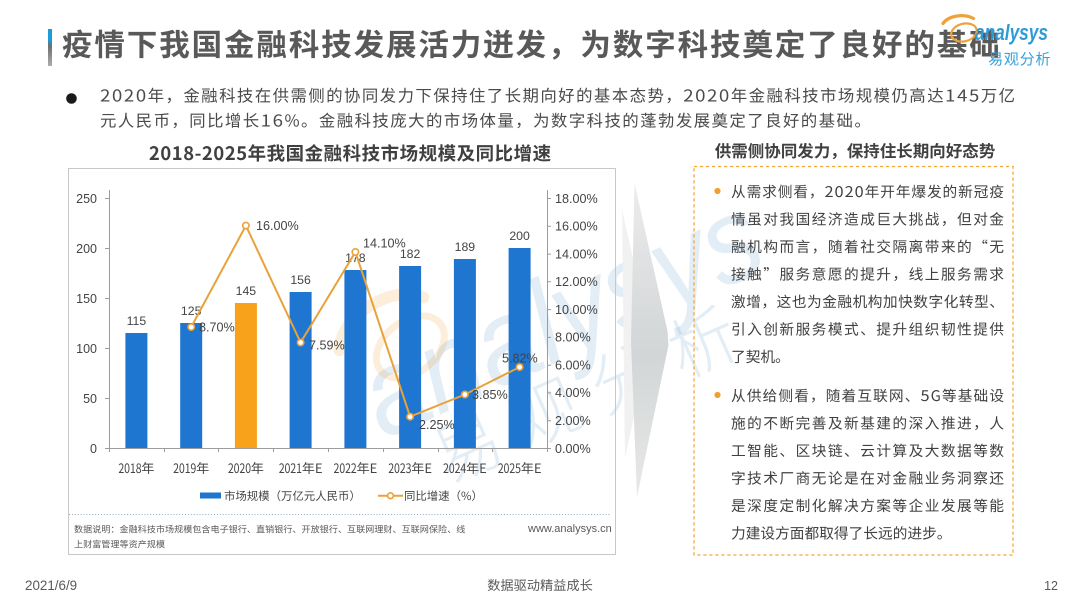 The width and height of the screenshot is (1080, 608). What do you see at coordinates (573, 338) in the screenshot?
I see `svg-text: 8.00%` at bounding box center [573, 338].